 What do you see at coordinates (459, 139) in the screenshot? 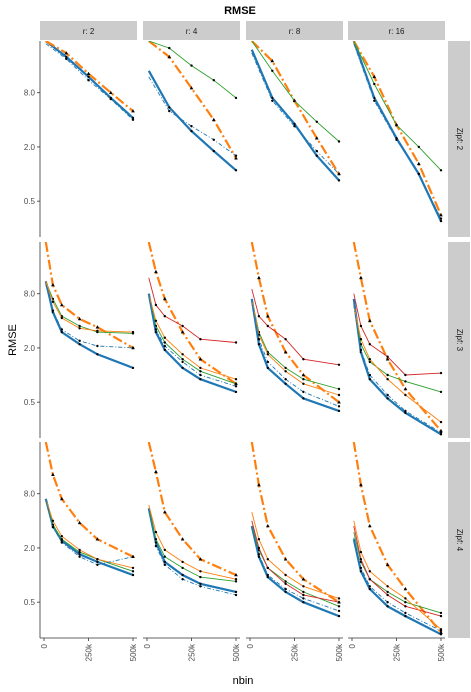
I see `row-strip: Zipf: 2` at bounding box center [459, 139].